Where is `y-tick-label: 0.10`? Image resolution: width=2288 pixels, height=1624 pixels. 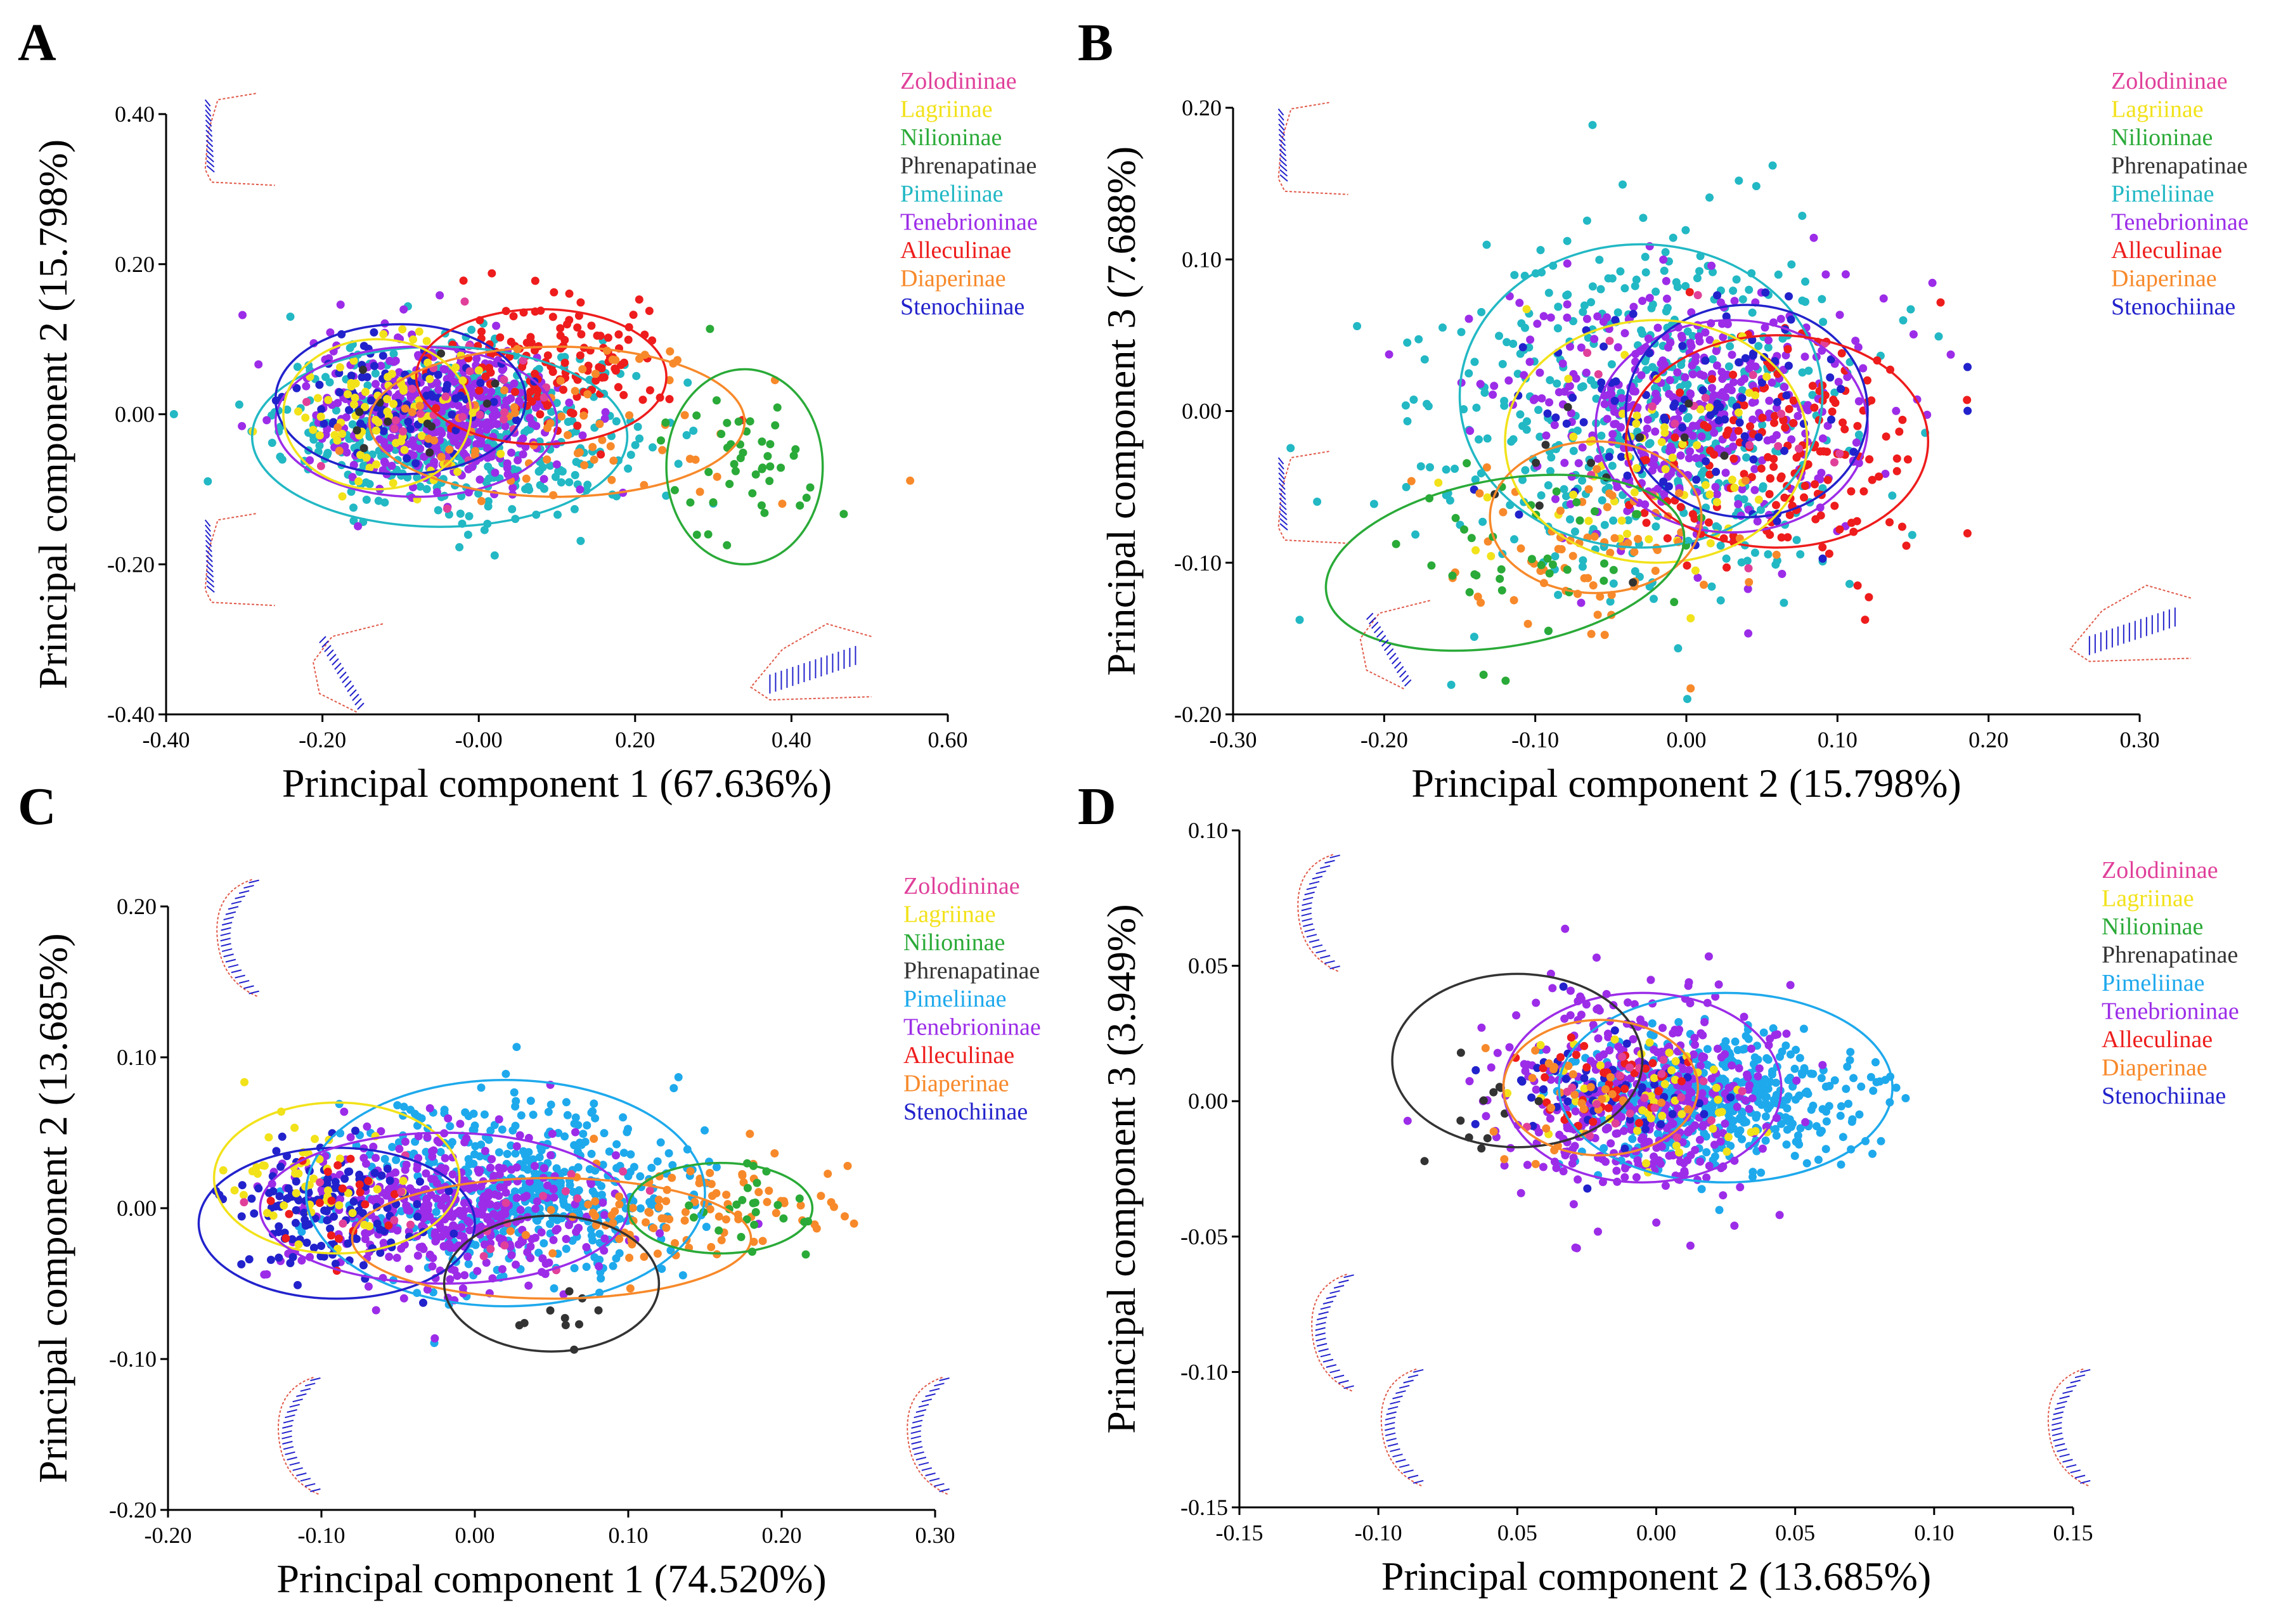
y-tick-label: 0.10 is located at coordinates (1208, 831).